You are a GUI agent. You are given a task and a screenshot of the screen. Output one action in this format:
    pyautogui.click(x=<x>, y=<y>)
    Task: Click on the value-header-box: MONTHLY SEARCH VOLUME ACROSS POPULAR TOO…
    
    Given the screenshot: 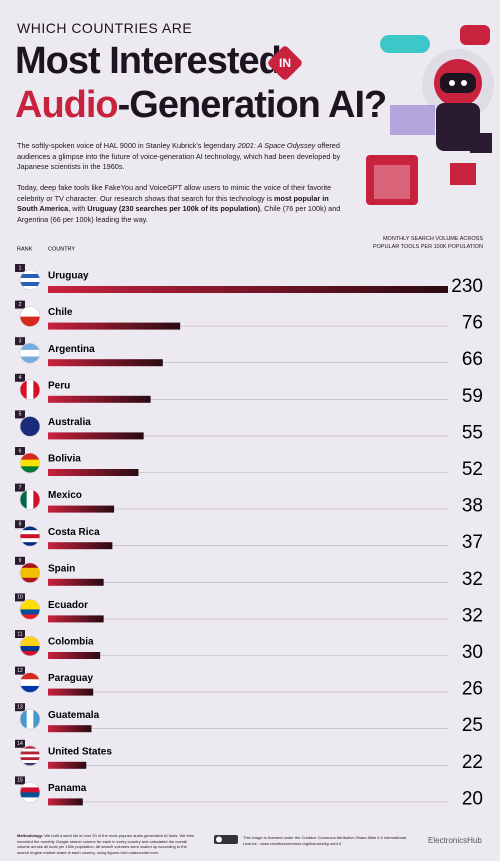 What is the action you would take?
    pyautogui.click(x=427, y=243)
    